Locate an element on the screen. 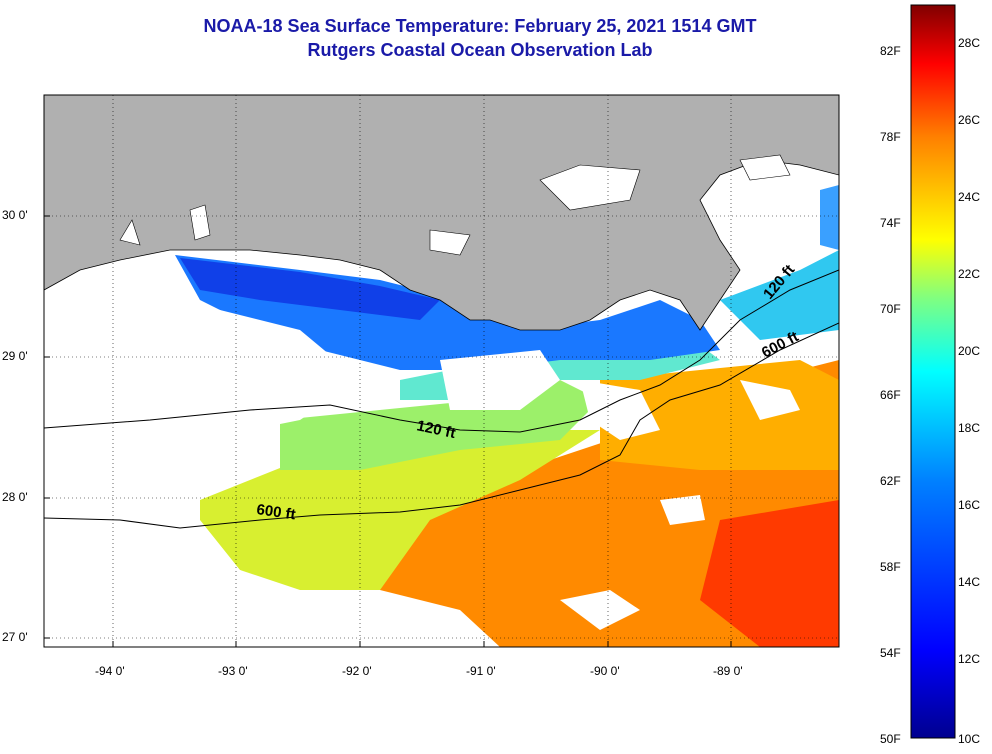 This screenshot has height=754, width=992. colorbar-c-16: 16C is located at coordinates (969, 505).